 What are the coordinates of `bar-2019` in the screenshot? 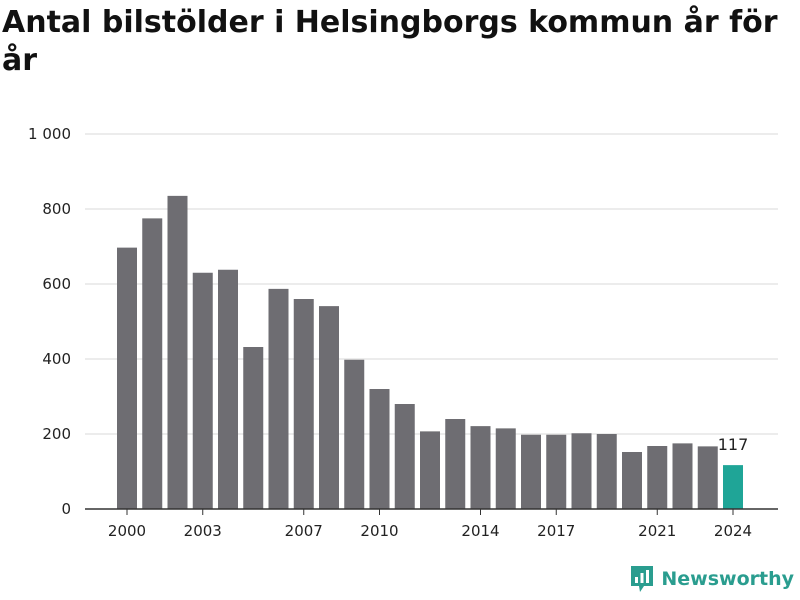 It's located at (606, 471).